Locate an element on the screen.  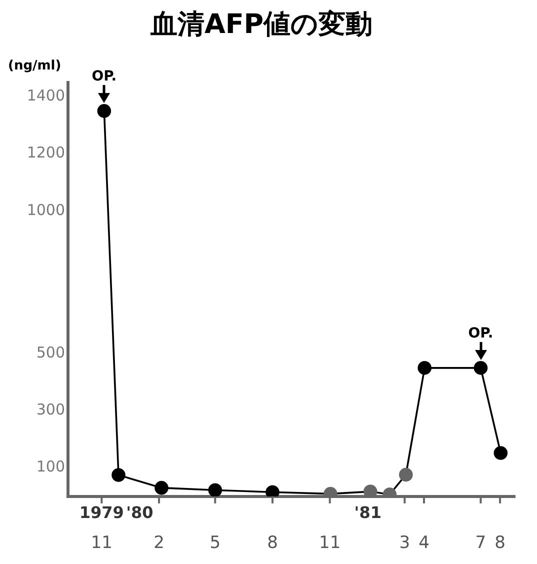
x2-tick-label: 1979 is located at coordinates (101, 512).